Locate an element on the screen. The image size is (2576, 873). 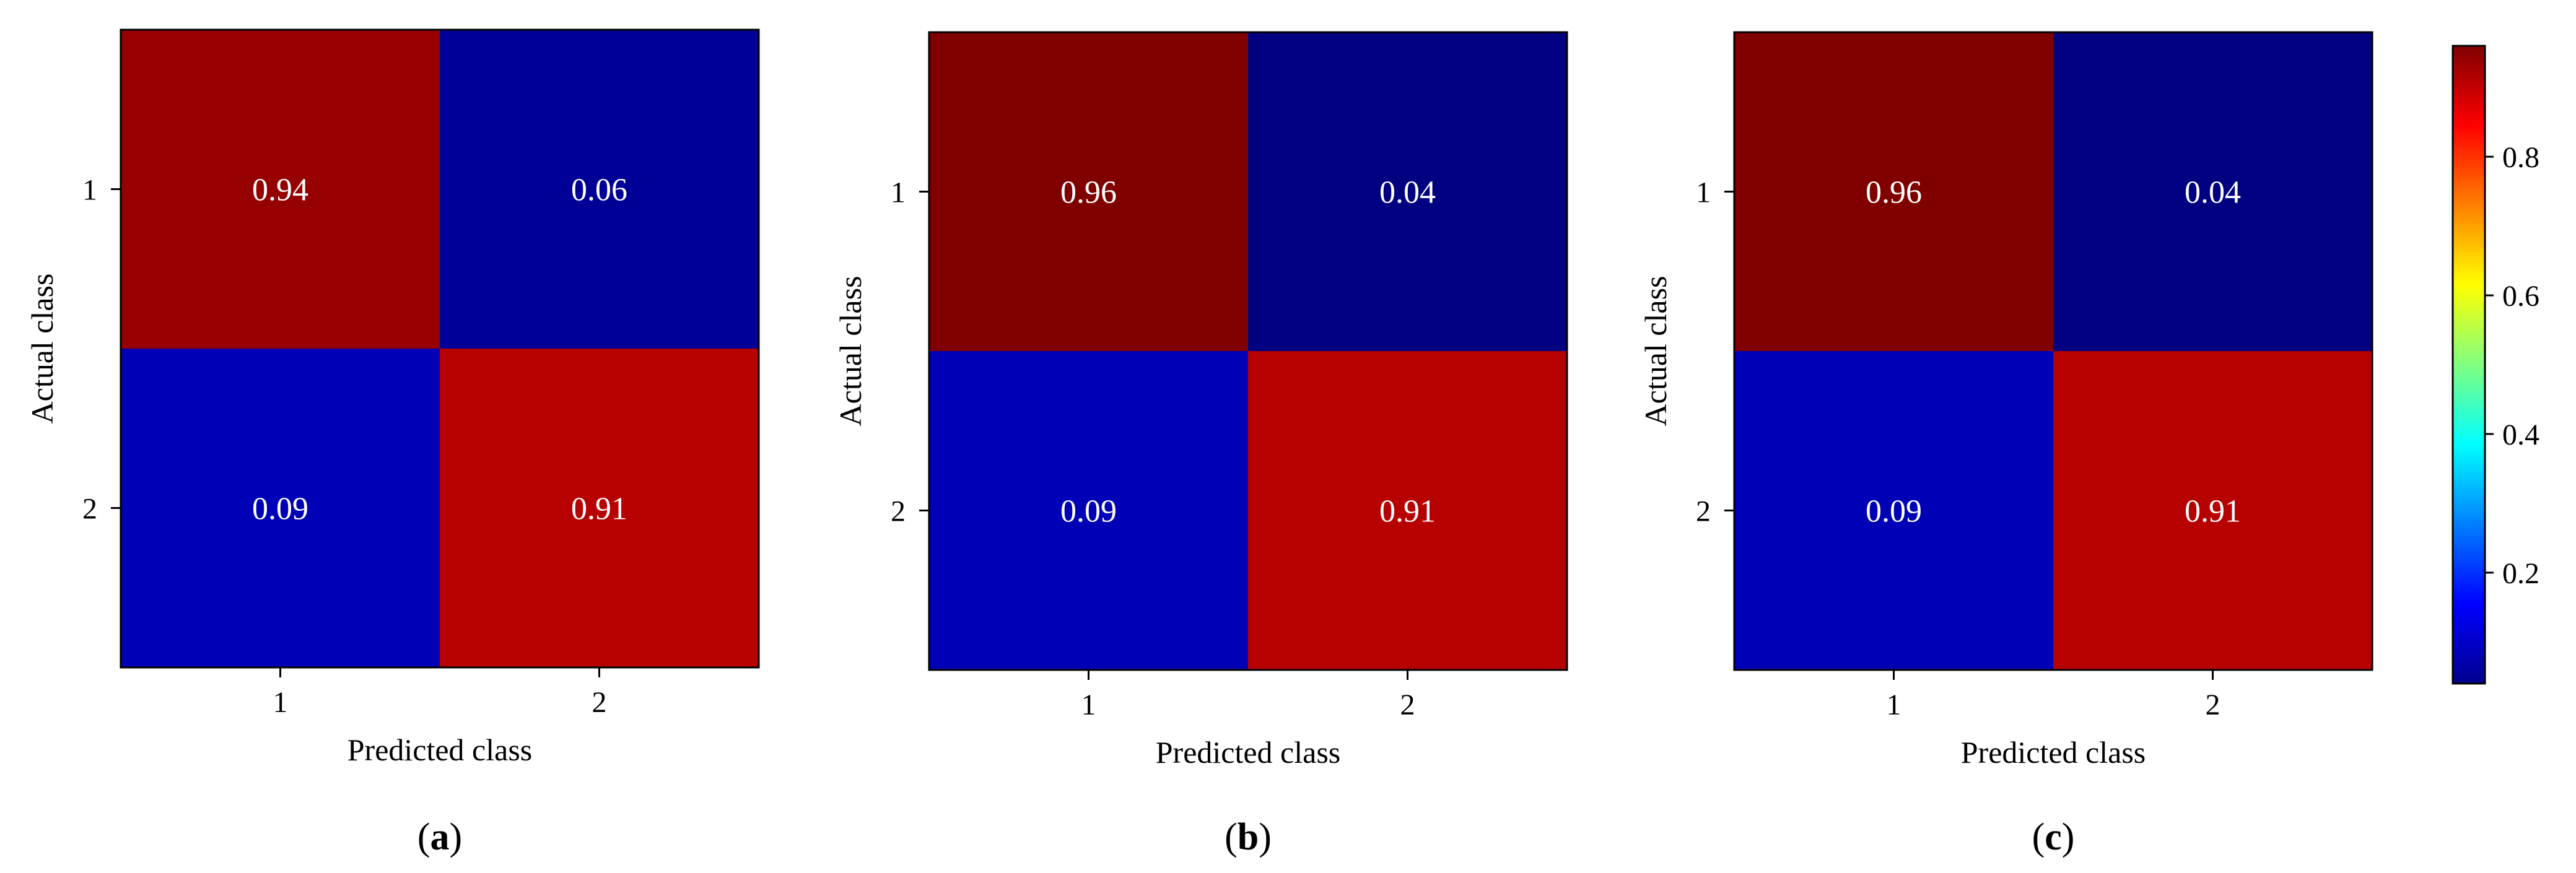
colorbar-tick-label: 0.2 is located at coordinates (2520, 573).